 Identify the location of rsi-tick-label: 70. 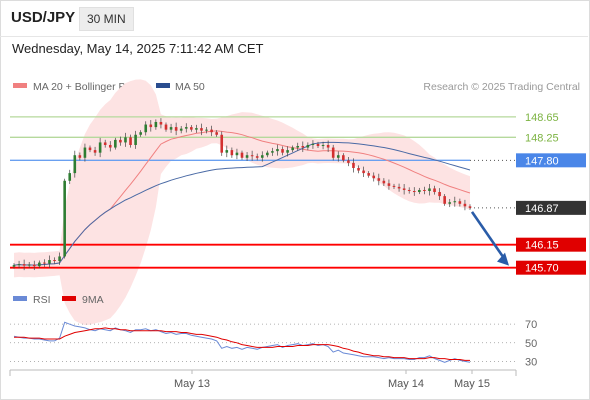
(531, 325).